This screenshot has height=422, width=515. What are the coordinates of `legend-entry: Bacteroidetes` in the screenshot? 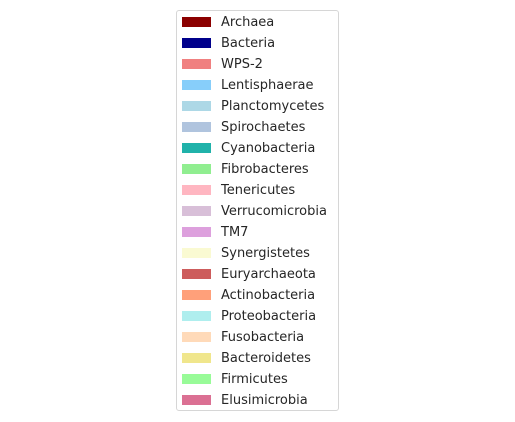 It's located at (257, 358).